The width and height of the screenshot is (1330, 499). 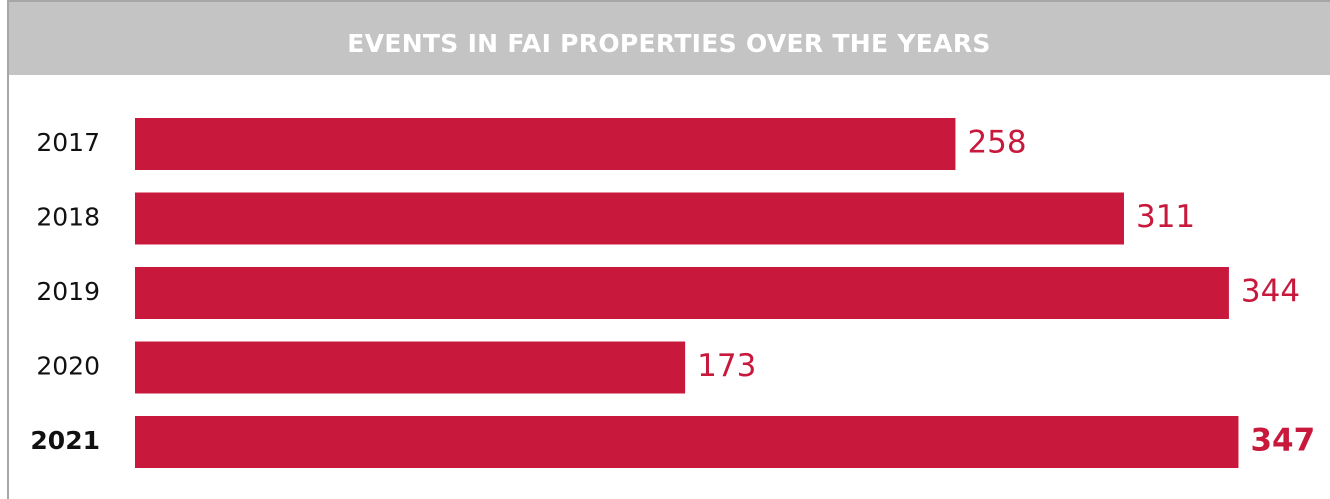 What do you see at coordinates (68, 217) in the screenshot?
I see `category-label: 2018` at bounding box center [68, 217].